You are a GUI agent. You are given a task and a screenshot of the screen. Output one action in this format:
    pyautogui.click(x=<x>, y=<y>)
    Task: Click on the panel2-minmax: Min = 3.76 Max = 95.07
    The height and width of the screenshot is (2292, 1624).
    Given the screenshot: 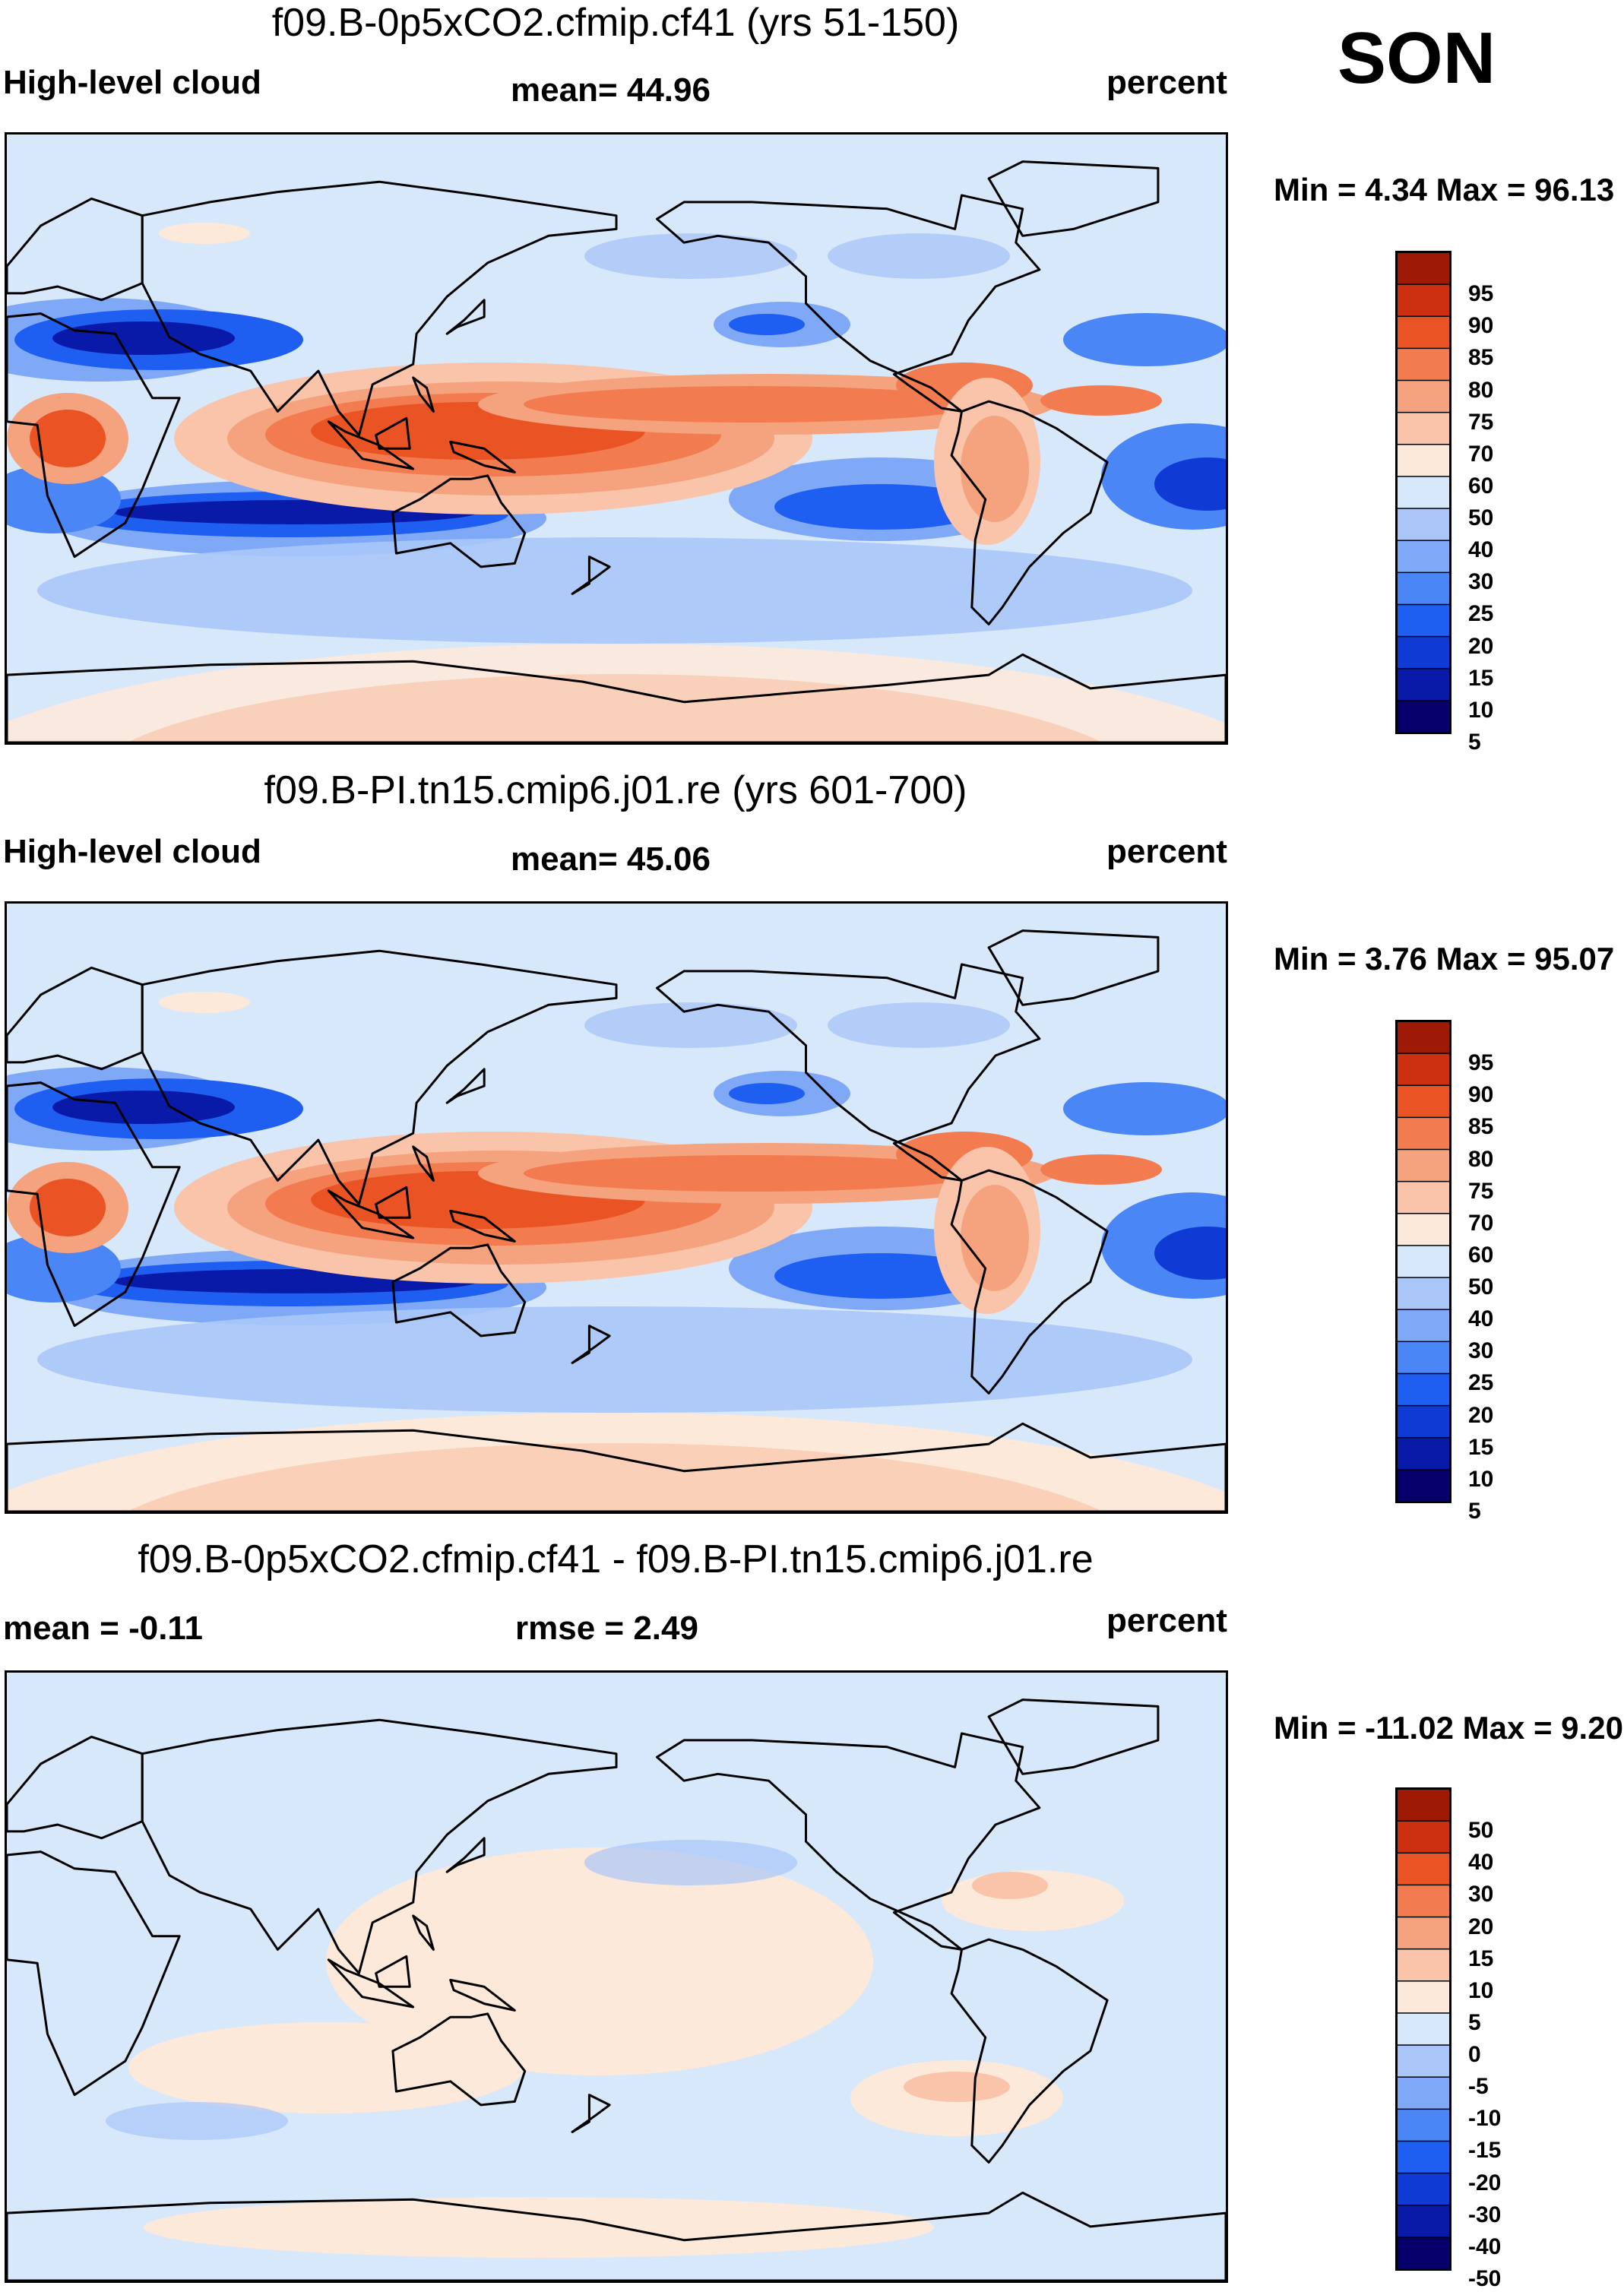 What is the action you would take?
    pyautogui.click(x=1444, y=959)
    